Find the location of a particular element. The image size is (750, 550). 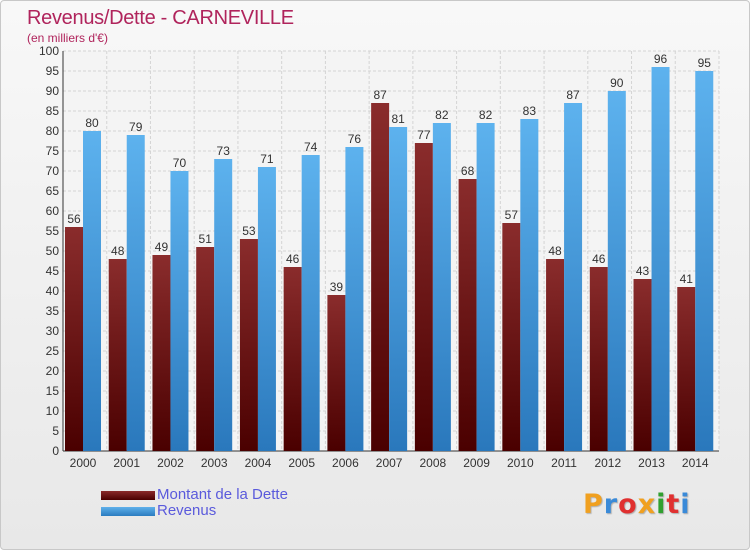

logo-letter: o is located at coordinates (628, 504).